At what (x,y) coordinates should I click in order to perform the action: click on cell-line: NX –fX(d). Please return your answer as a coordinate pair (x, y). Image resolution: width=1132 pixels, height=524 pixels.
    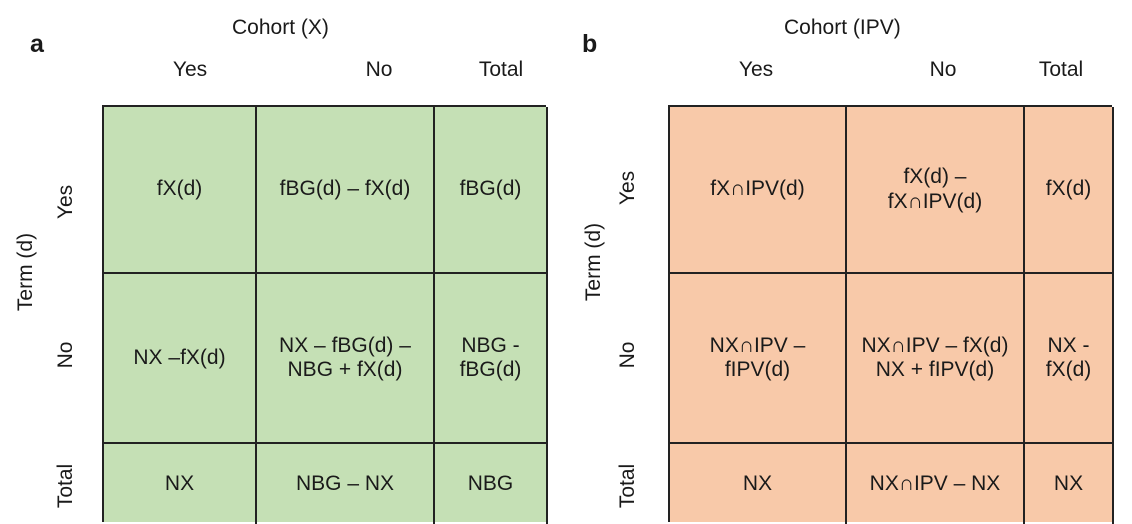
    Looking at the image, I should click on (179, 357).